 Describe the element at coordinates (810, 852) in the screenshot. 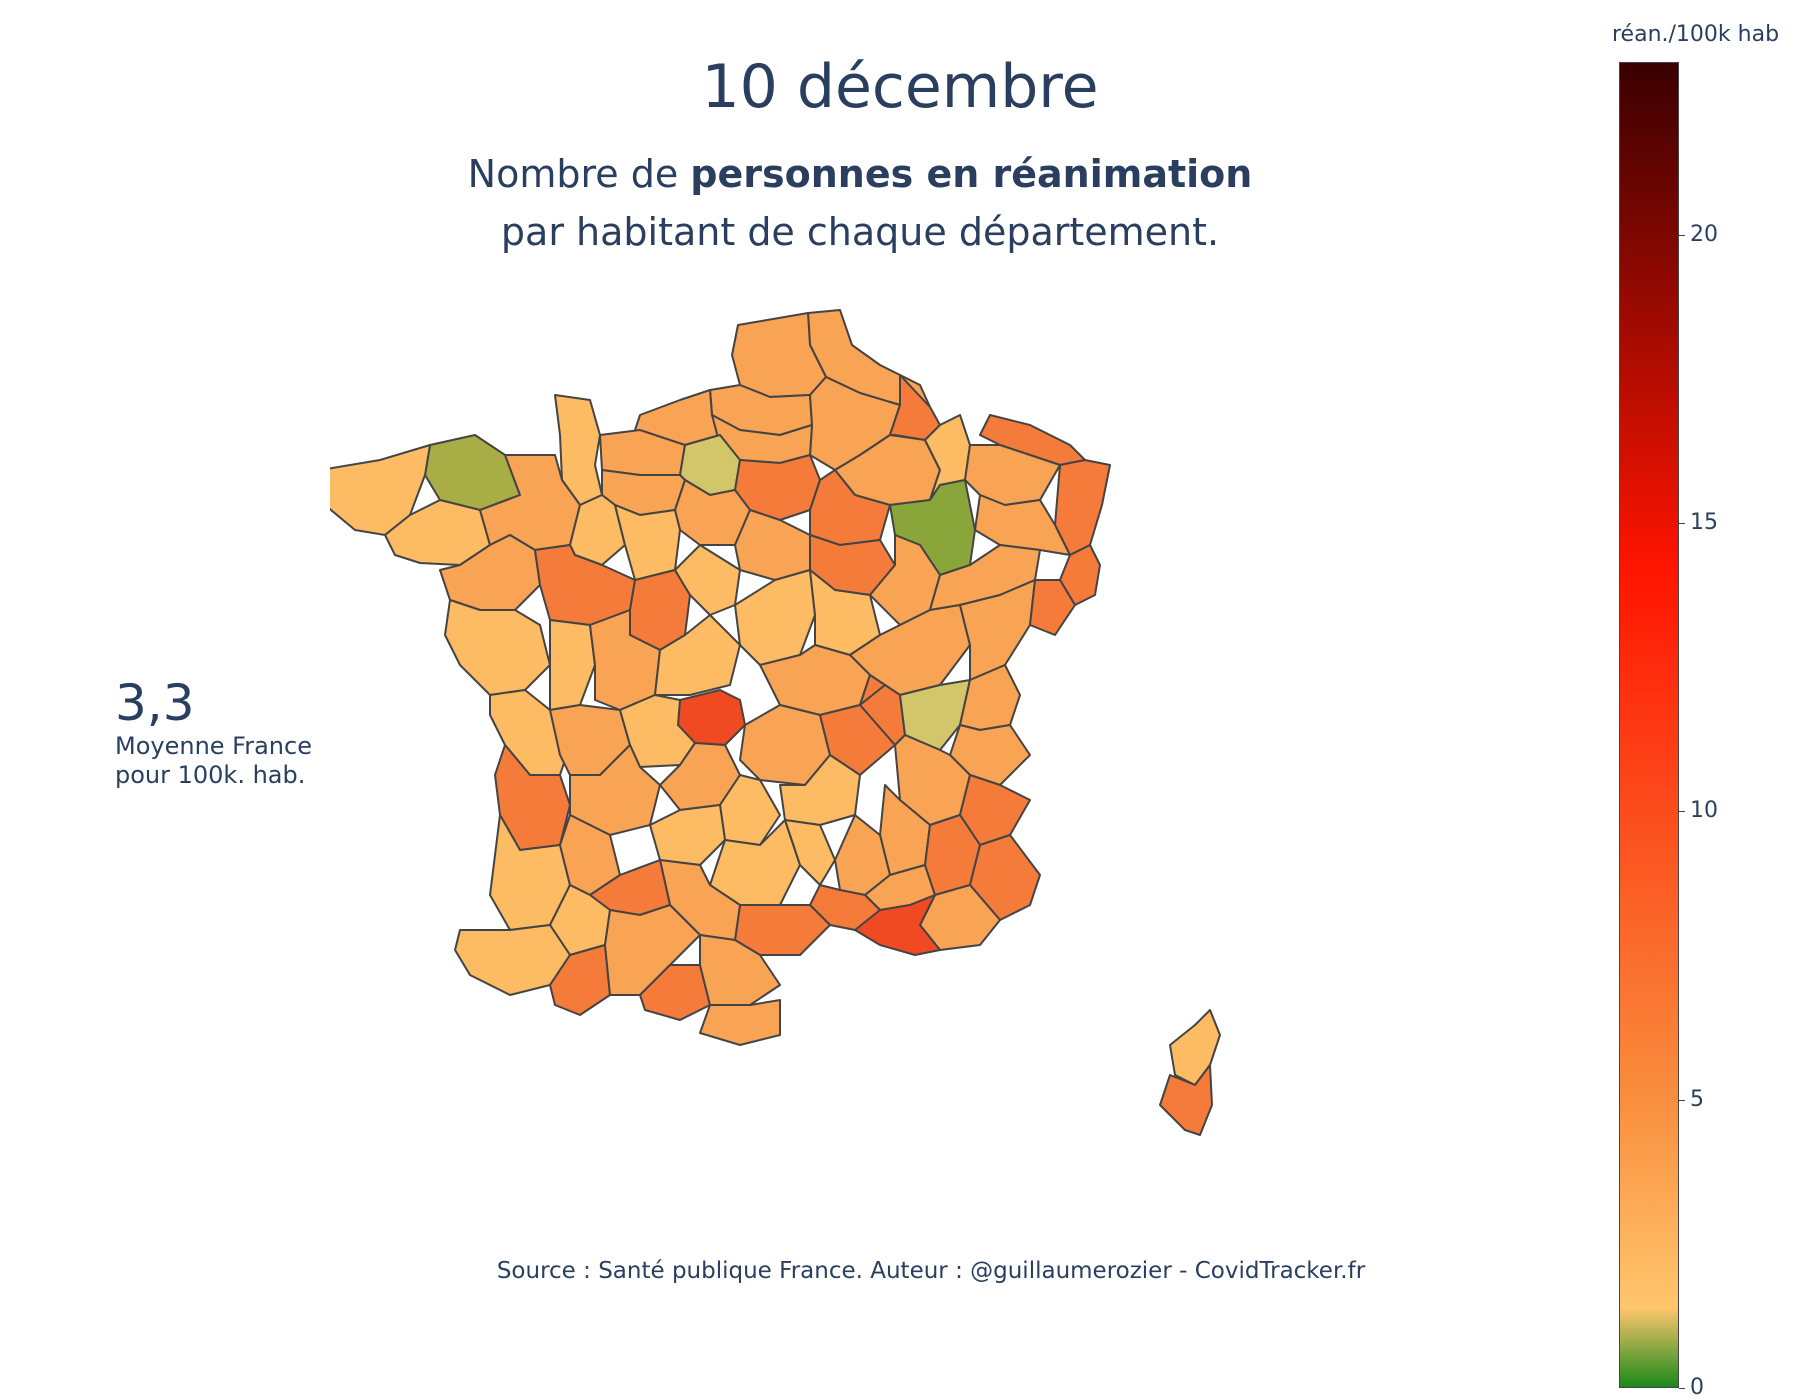

I see `dept-lozere` at that location.